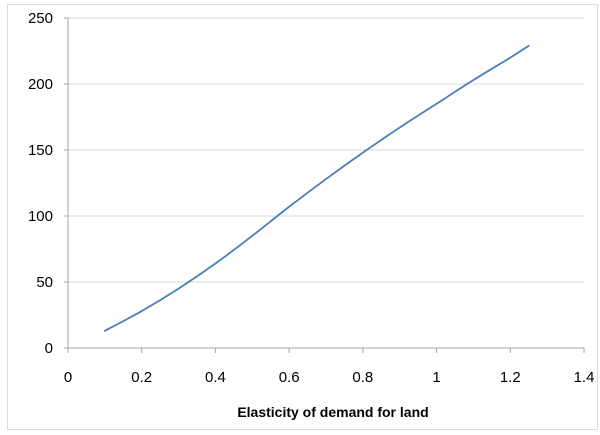 The width and height of the screenshot is (600, 435). I want to click on y-tick-label-3: 150, so click(40, 150).